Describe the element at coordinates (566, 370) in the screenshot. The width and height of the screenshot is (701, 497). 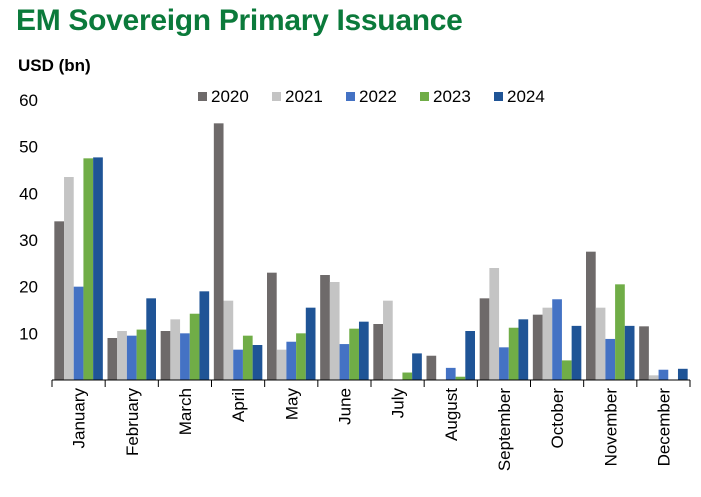
I see `bar-2023-october` at that location.